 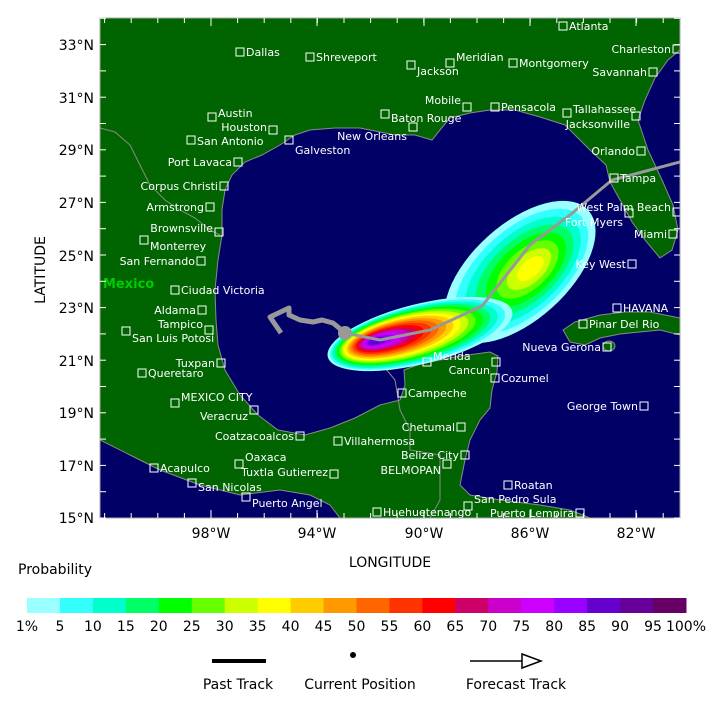 What do you see at coordinates (76, 309) in the screenshot?
I see `lat-tick-label: 23°N` at bounding box center [76, 309].